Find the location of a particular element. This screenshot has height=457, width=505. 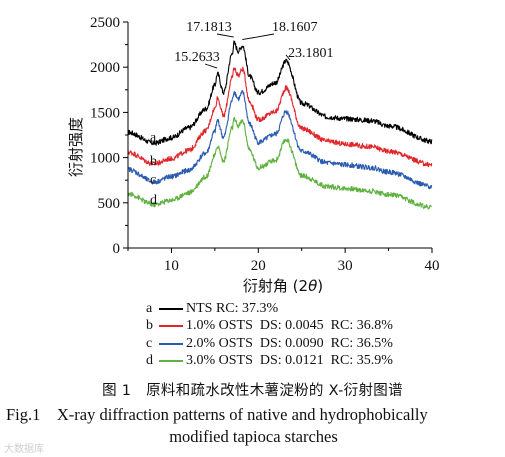

x-tick-label: 20 is located at coordinates (258, 266).